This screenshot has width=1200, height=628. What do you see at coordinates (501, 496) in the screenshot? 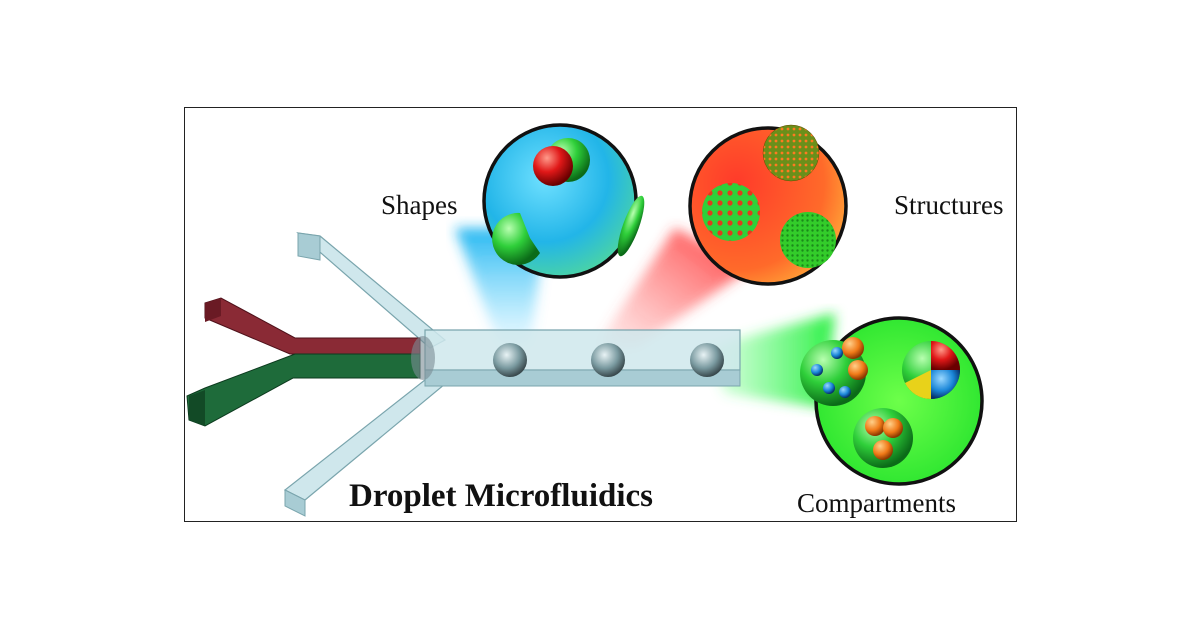
I see `figure-title: Droplet Microfluidics` at bounding box center [501, 496].